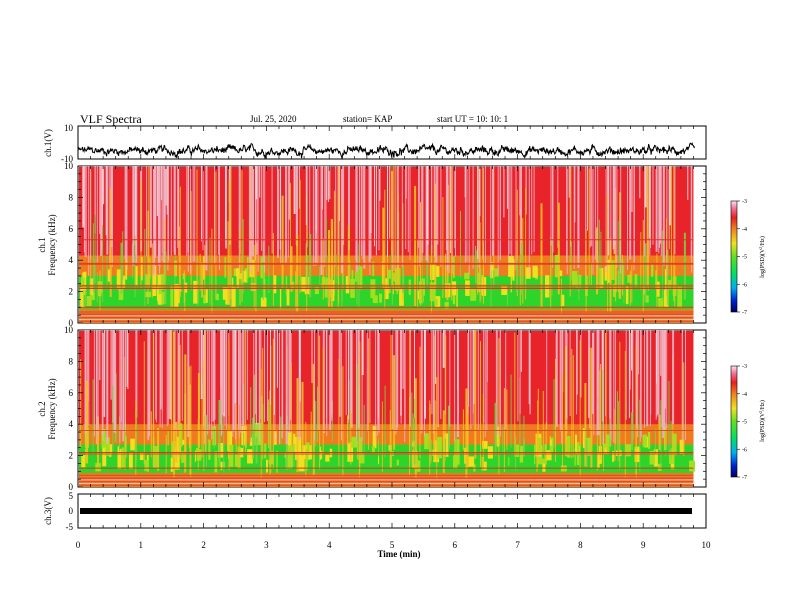 This screenshot has height=612, width=792. I want to click on ch3-ytick-mid: 0, so click(71, 511).